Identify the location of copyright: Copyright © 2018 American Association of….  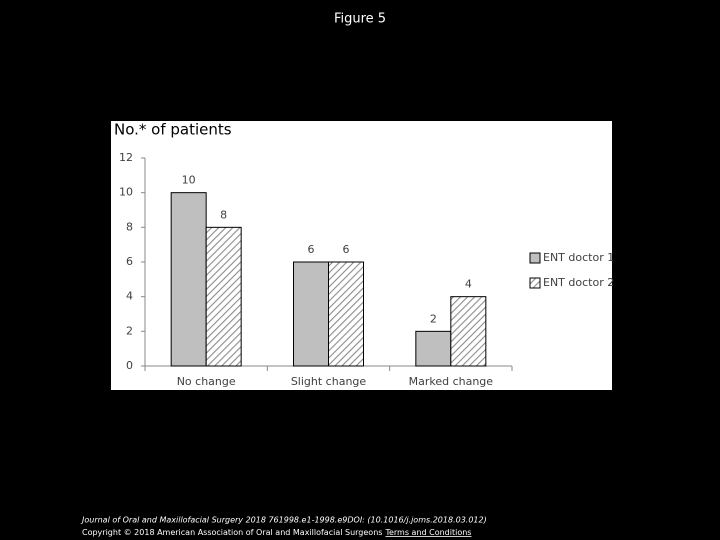
(232, 532).